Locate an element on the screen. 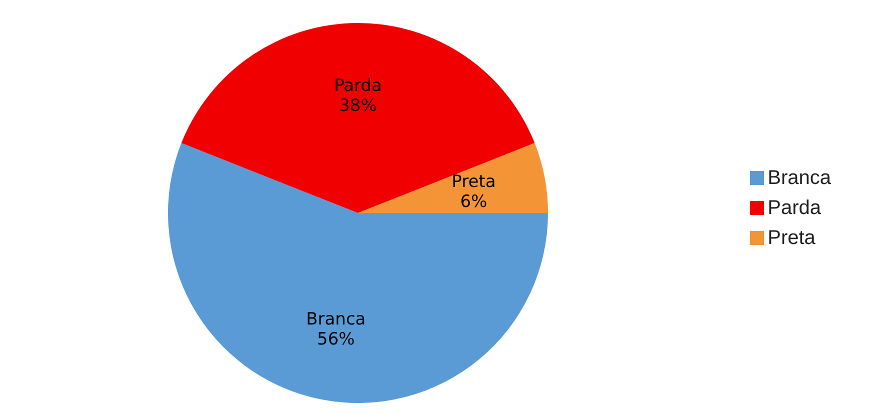 The image size is (889, 415). slice-label: Branca is located at coordinates (336, 320).